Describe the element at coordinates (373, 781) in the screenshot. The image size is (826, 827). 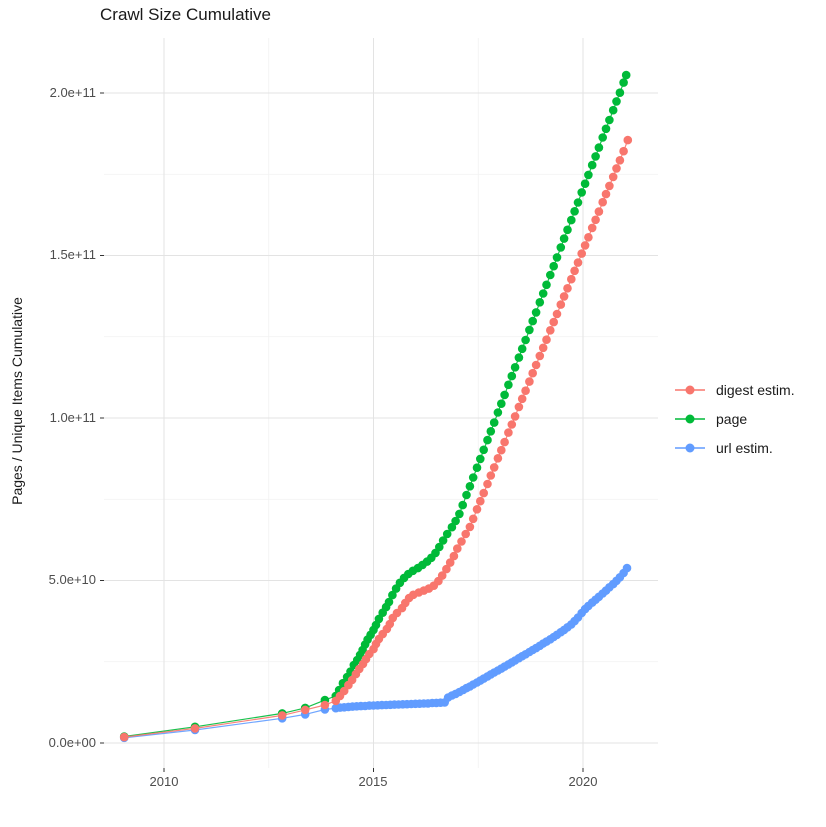
I see `x-tick-label: 2015` at that location.